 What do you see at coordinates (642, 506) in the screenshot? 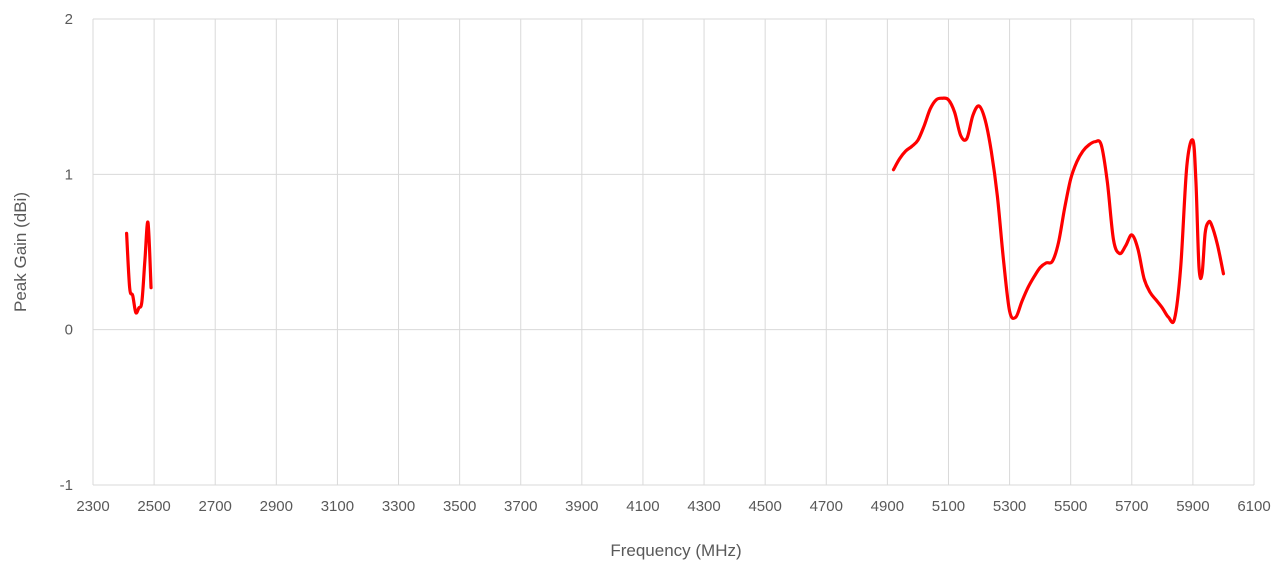
I see `x-tick-label: 4100` at bounding box center [642, 506].